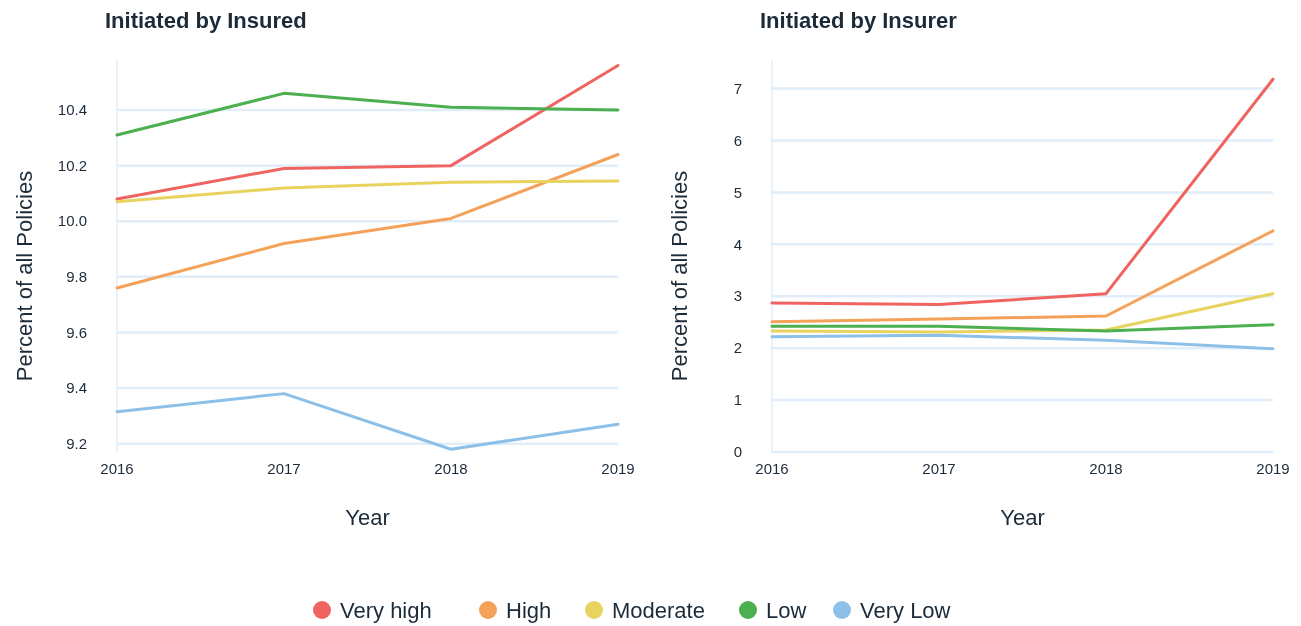  I want to click on y-tick-label: 6, so click(737, 140).